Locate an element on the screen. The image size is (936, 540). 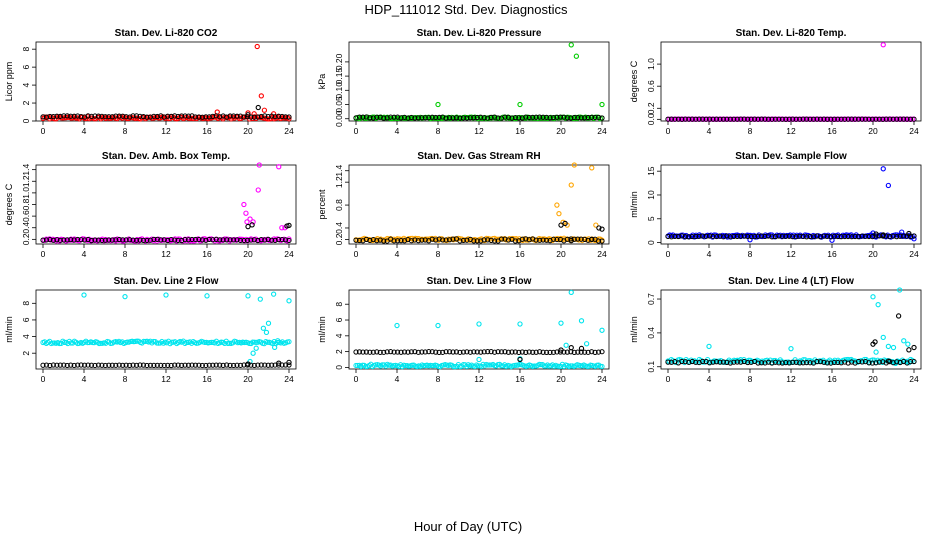
y-tick-label: 2 is located at coordinates (26, 353).